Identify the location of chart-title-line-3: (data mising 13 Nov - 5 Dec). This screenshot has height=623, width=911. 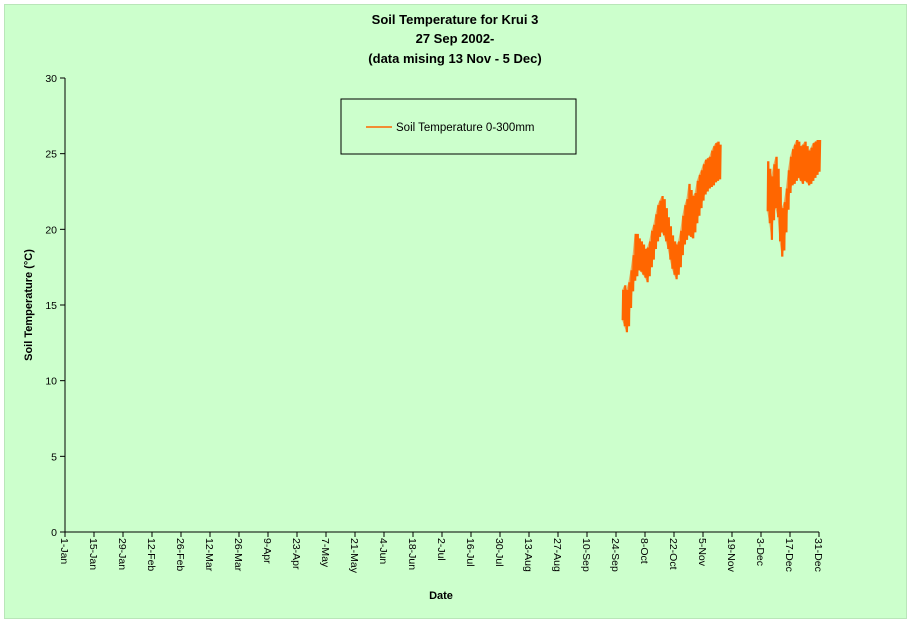
(454, 58).